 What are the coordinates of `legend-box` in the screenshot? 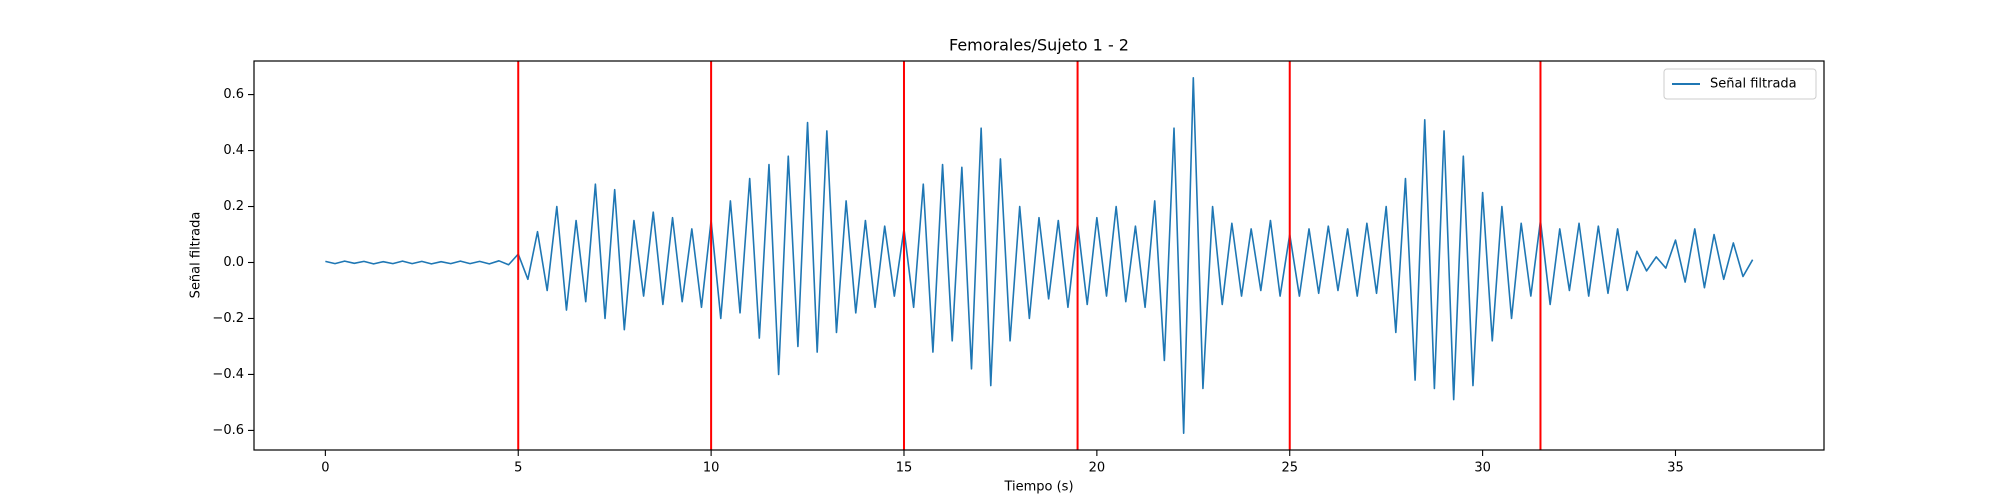 It's located at (1740, 84).